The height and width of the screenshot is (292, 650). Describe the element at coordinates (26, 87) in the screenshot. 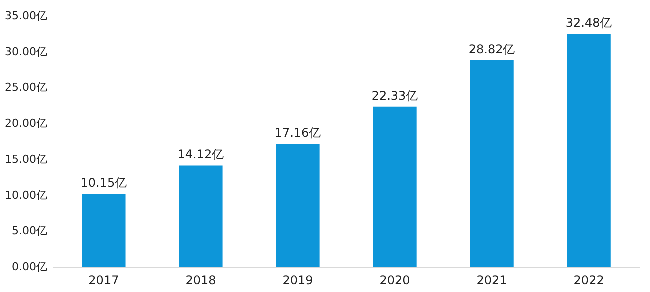

I see `y-tick-label: 25.00亿` at that location.